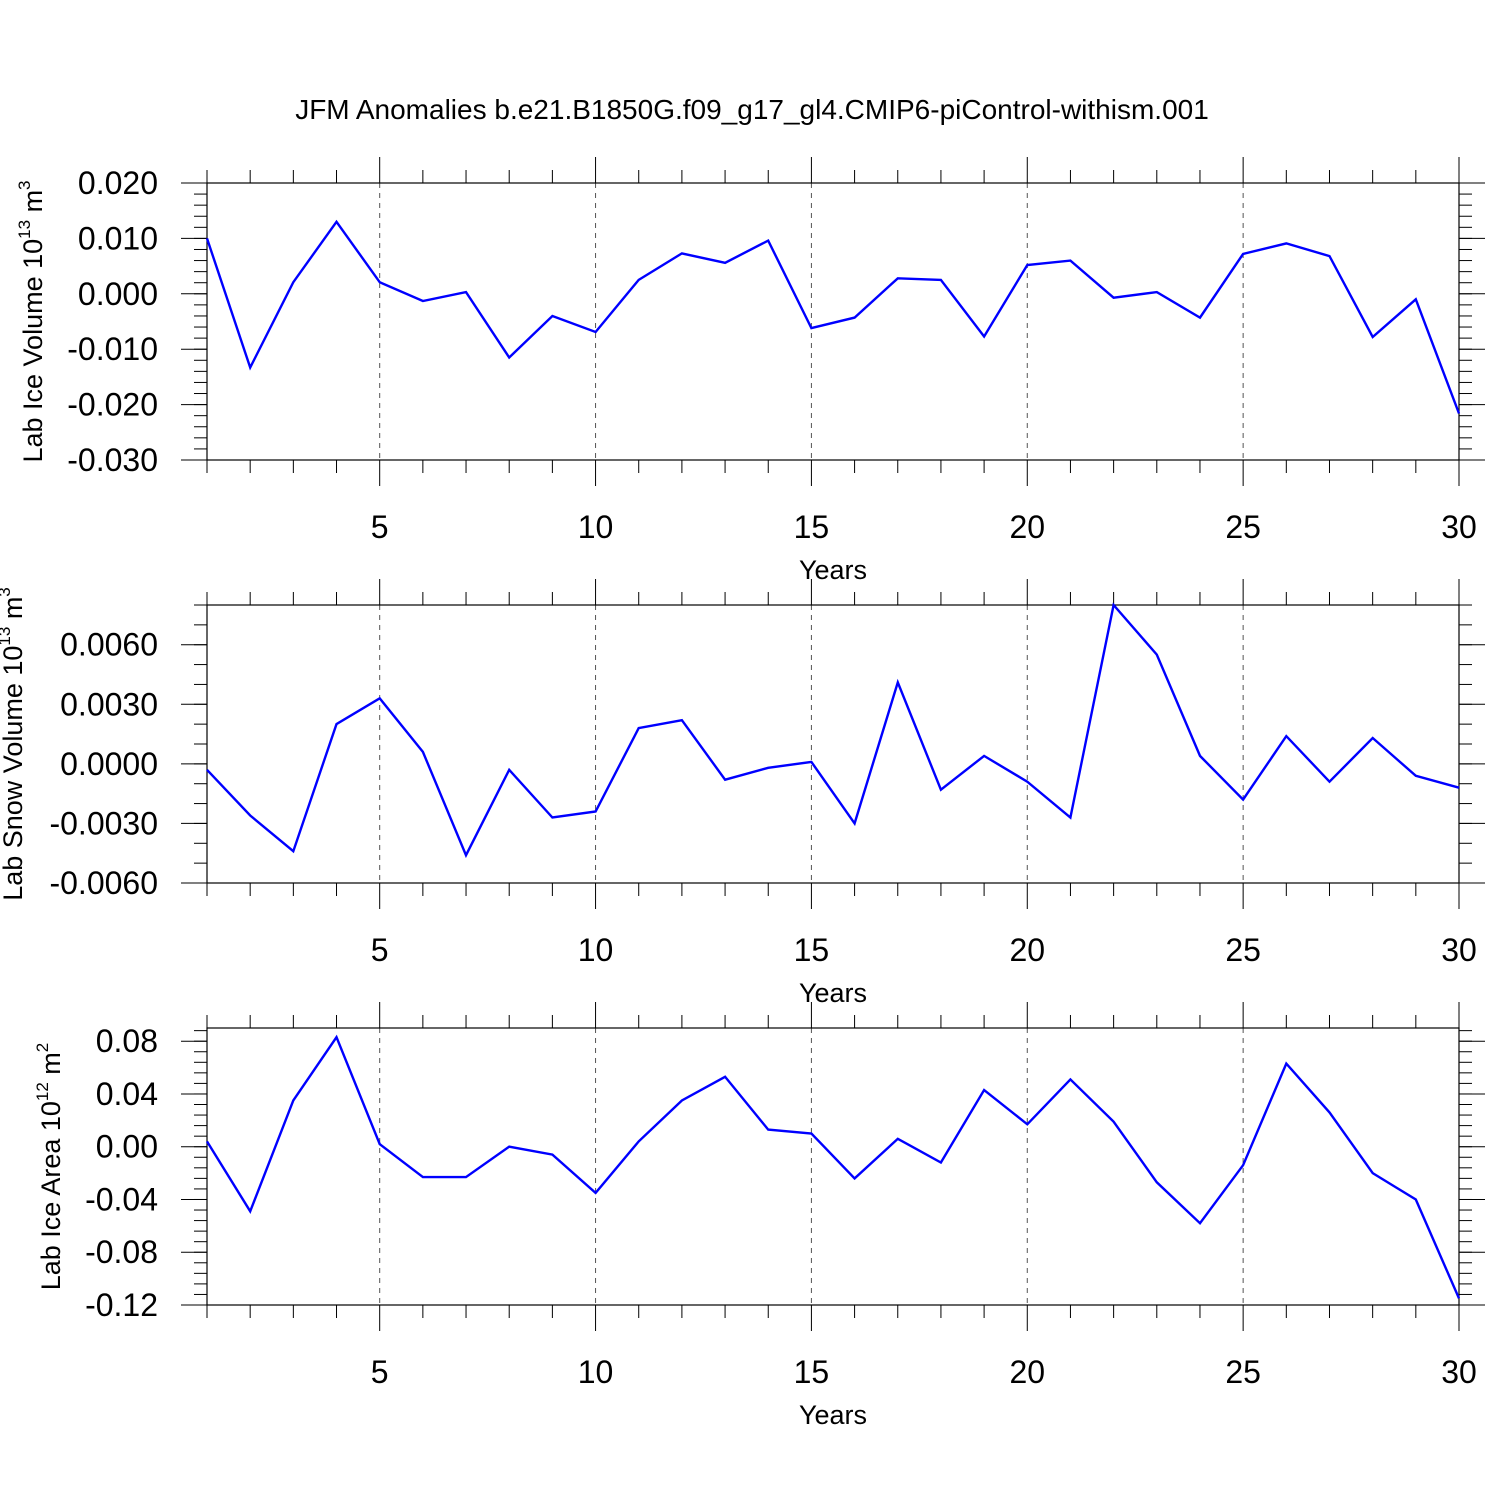 This screenshot has height=1500, width=1500. What do you see at coordinates (112, 349) in the screenshot?
I see `y-tick-label: -0.010` at bounding box center [112, 349].